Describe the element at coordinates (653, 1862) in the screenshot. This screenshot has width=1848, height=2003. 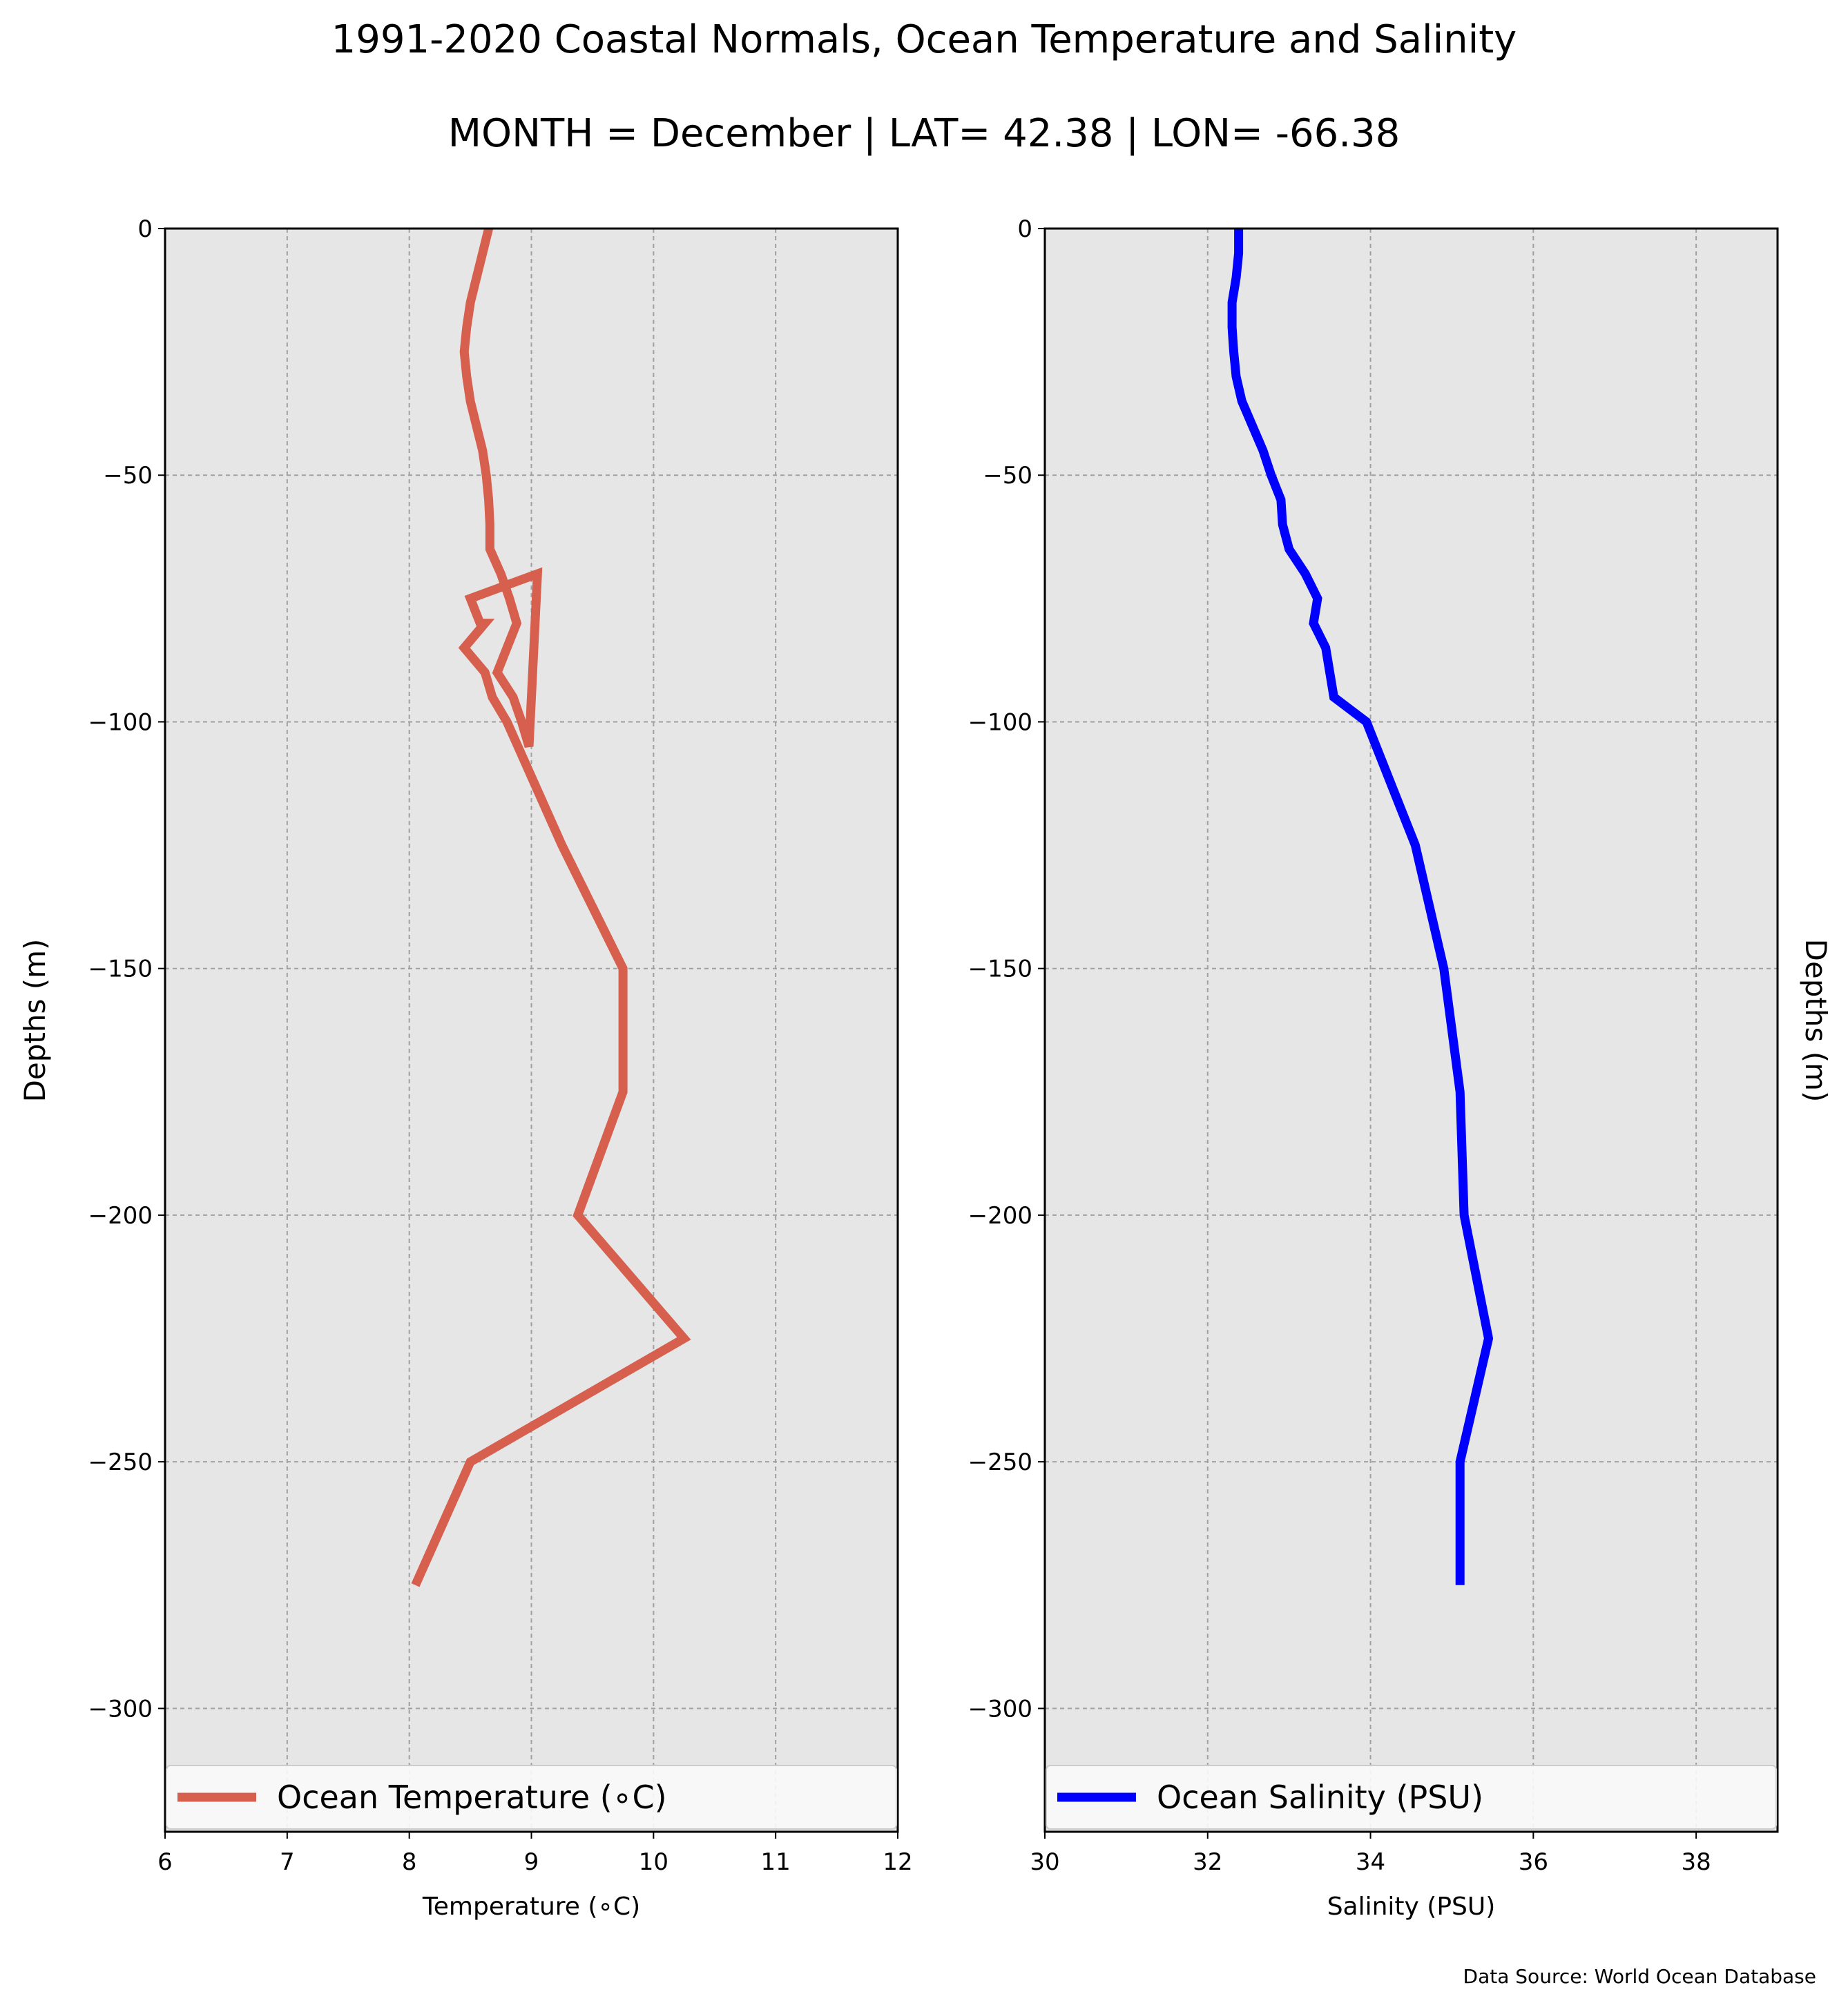
I see `temperature-x-tick-label: 10` at that location.